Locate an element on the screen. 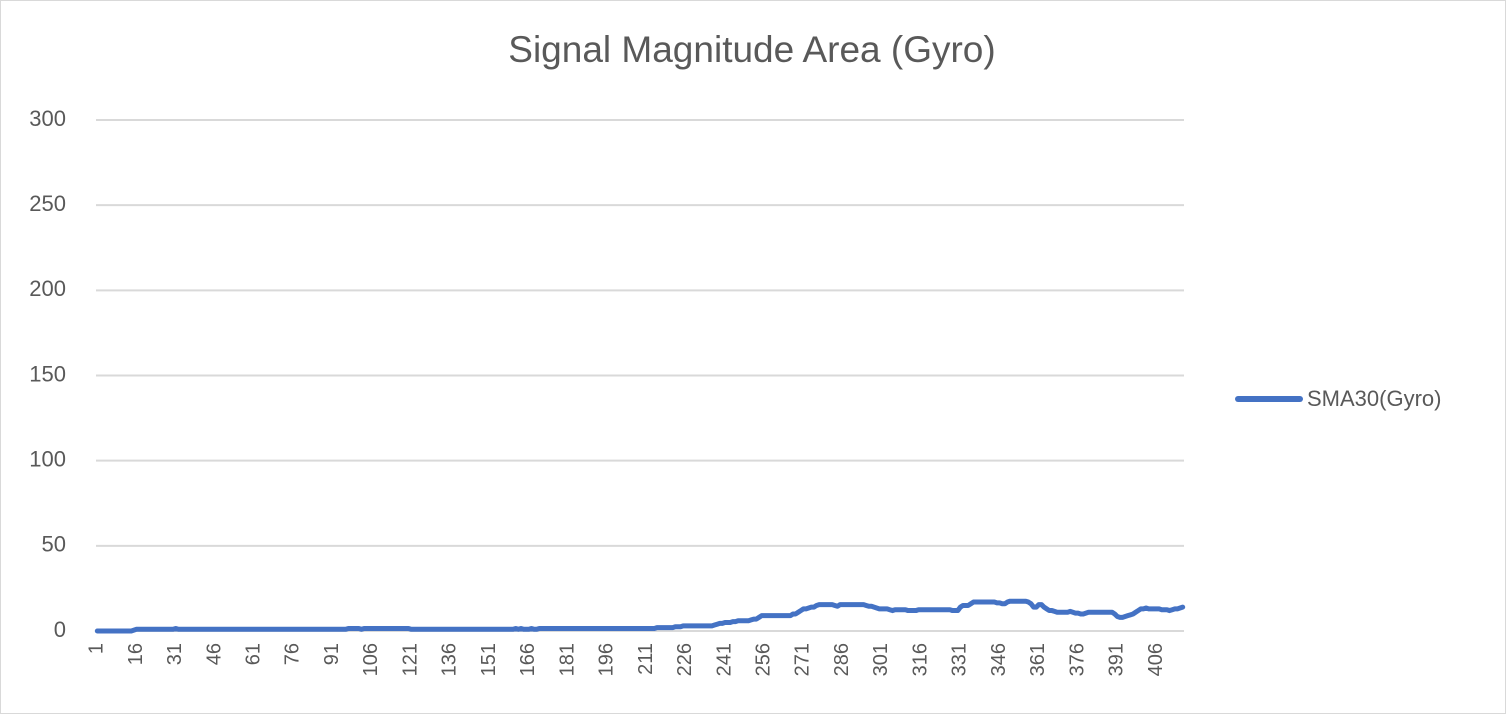 Image resolution: width=1506 pixels, height=714 pixels. x-tick-label: 211 is located at coordinates (646, 659).